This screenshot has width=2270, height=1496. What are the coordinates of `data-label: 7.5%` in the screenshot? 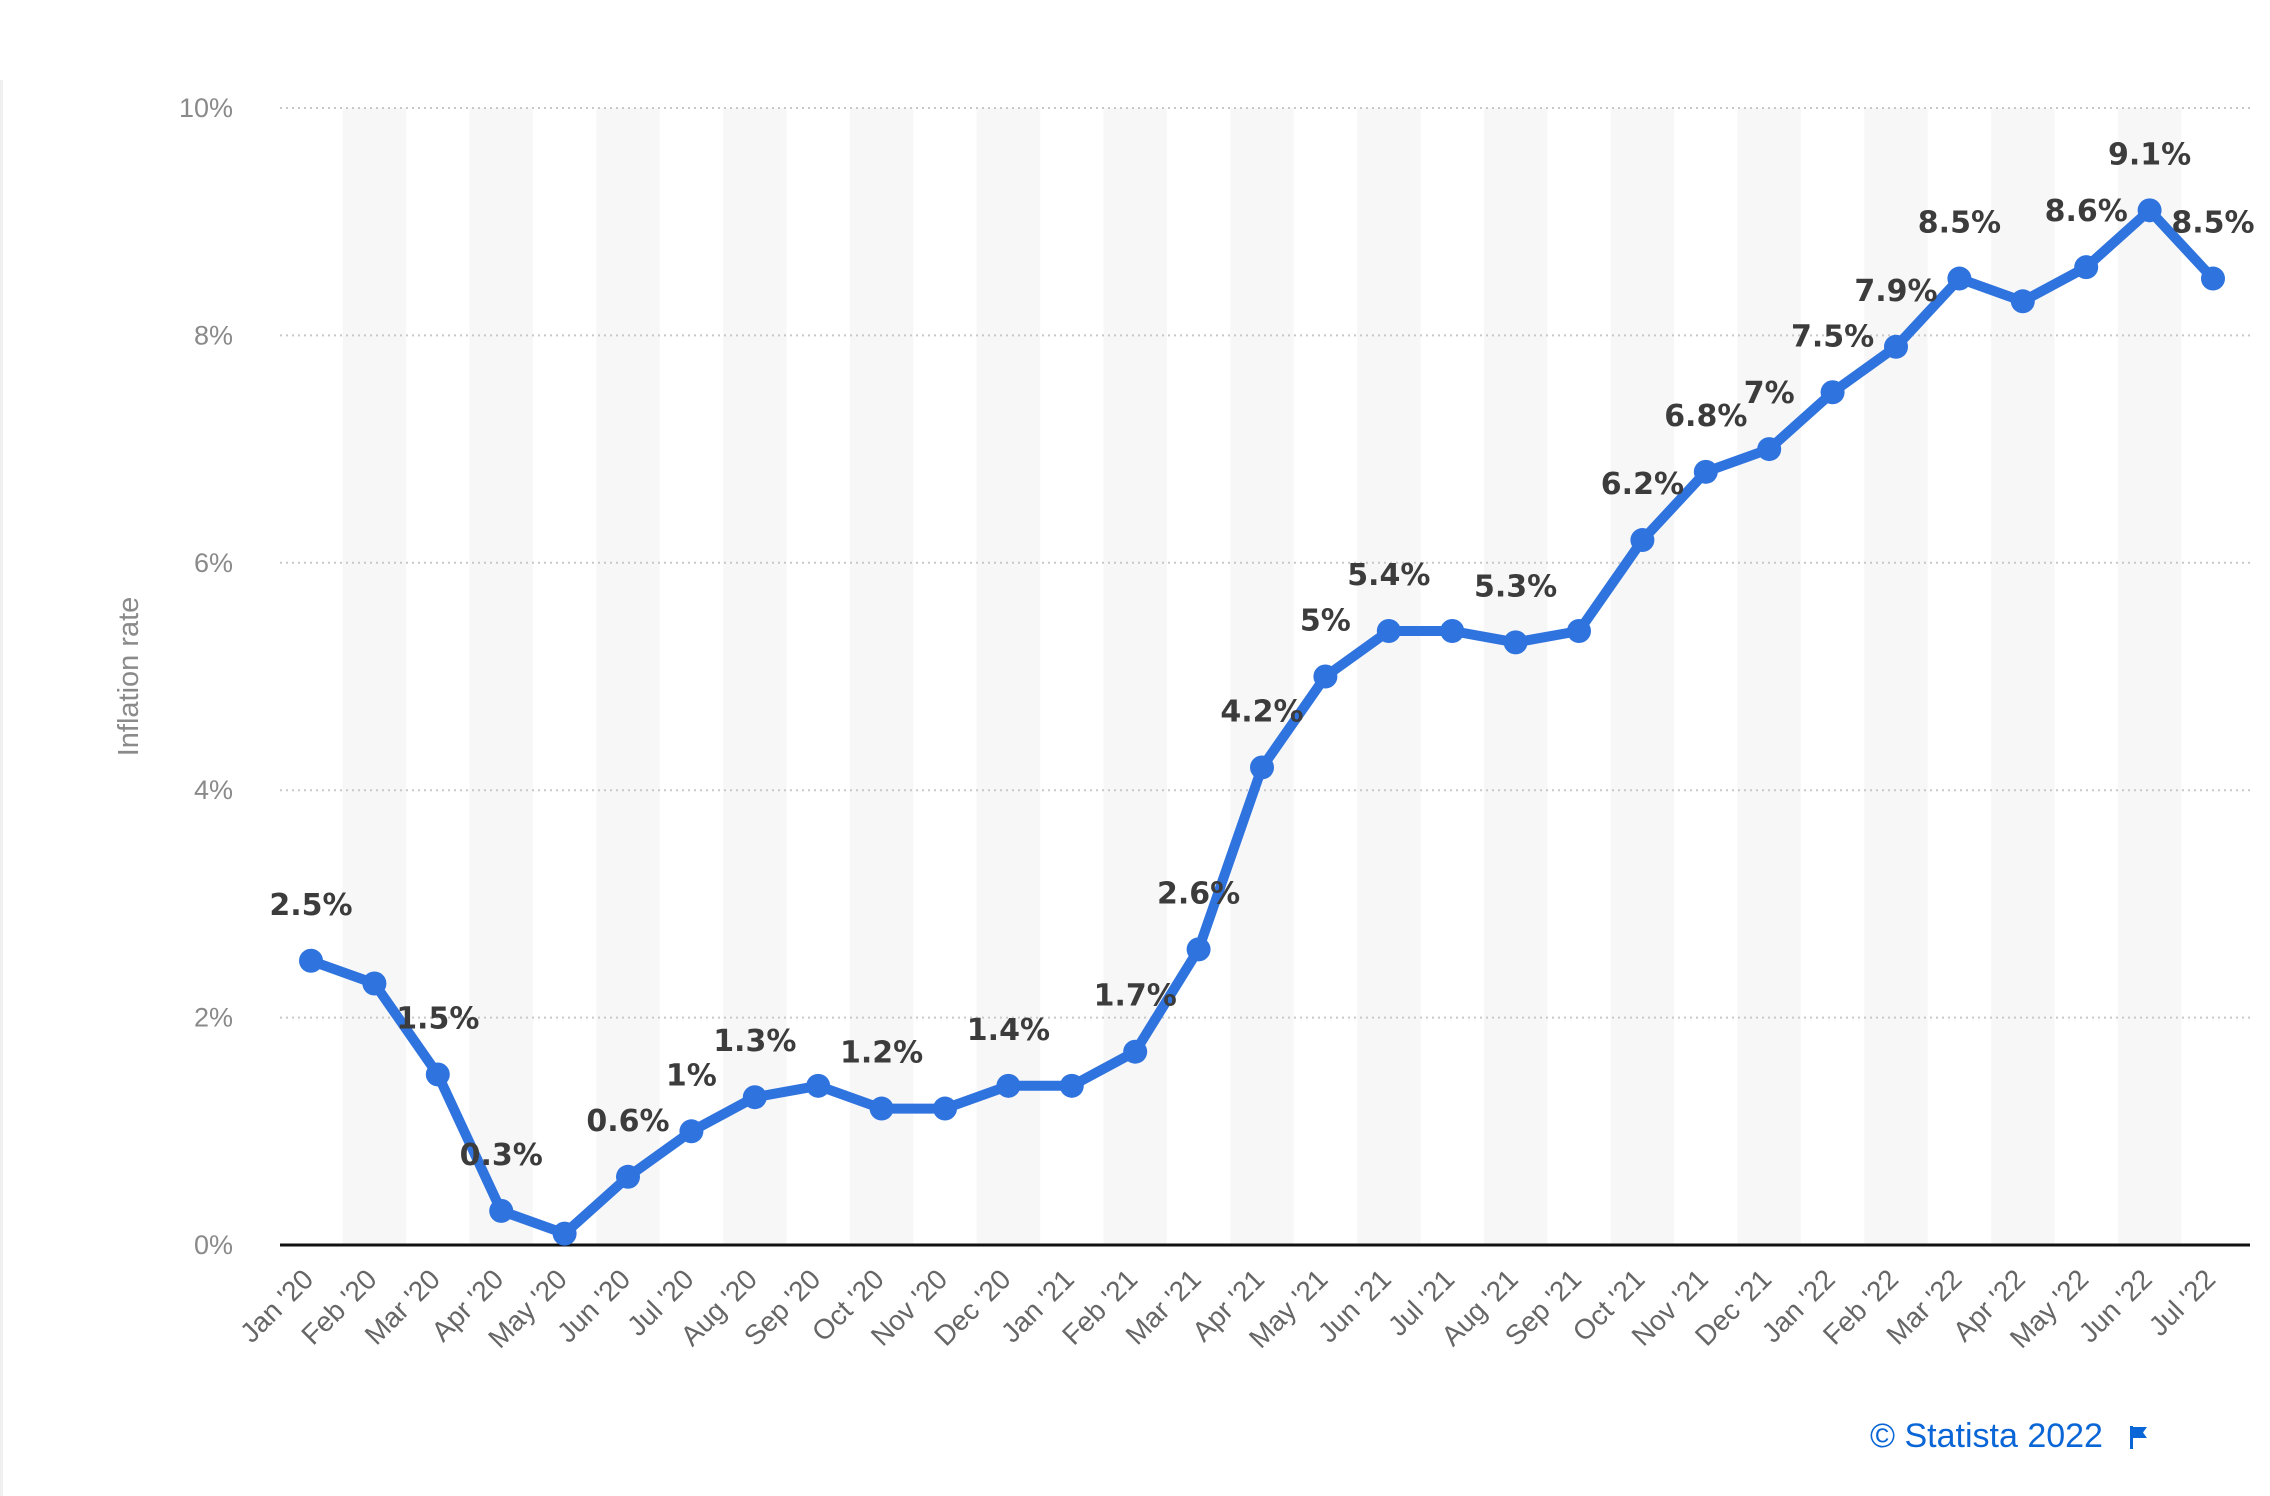 It's located at (1832, 336).